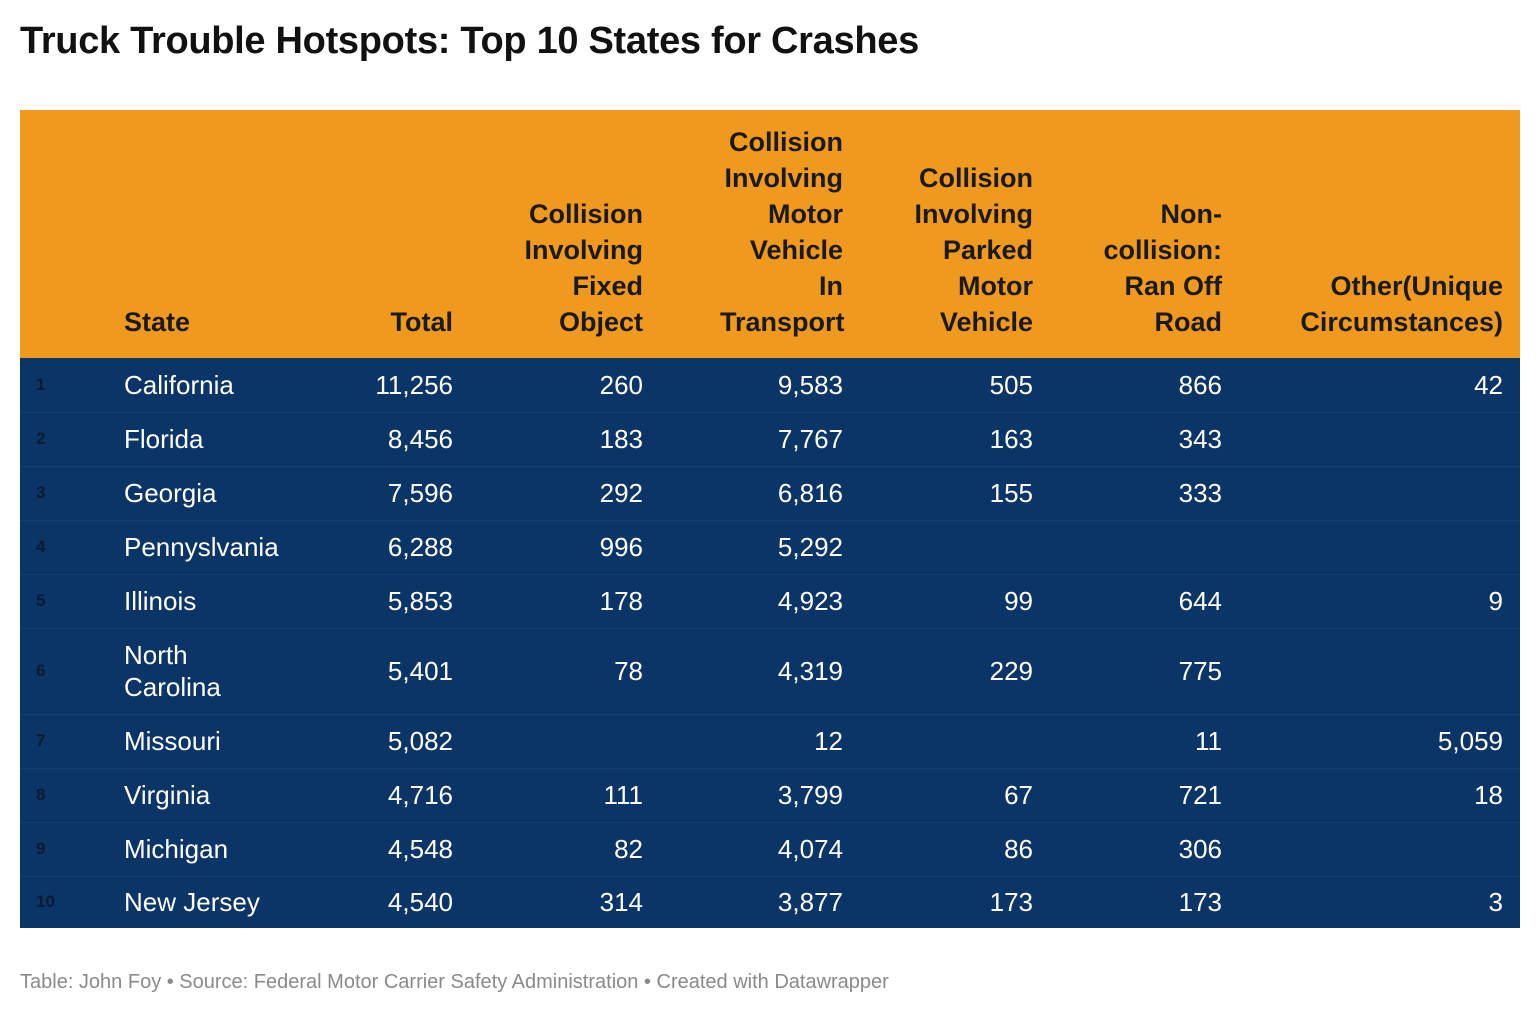  I want to click on header-total: Total, so click(422, 322).